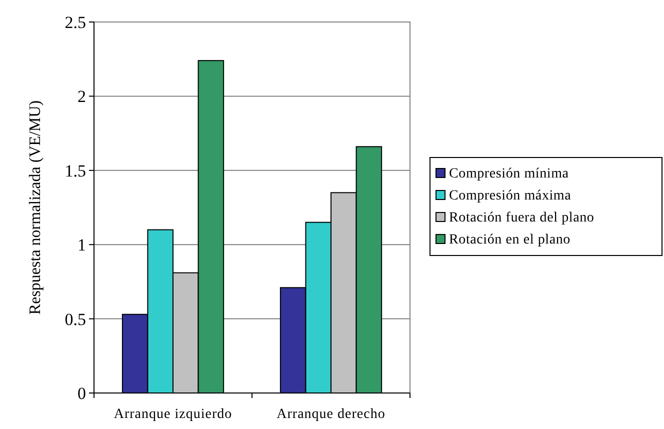 Image resolution: width=664 pixels, height=429 pixels. Describe the element at coordinates (75, 170) in the screenshot. I see `y-tick-label: 1.5` at that location.